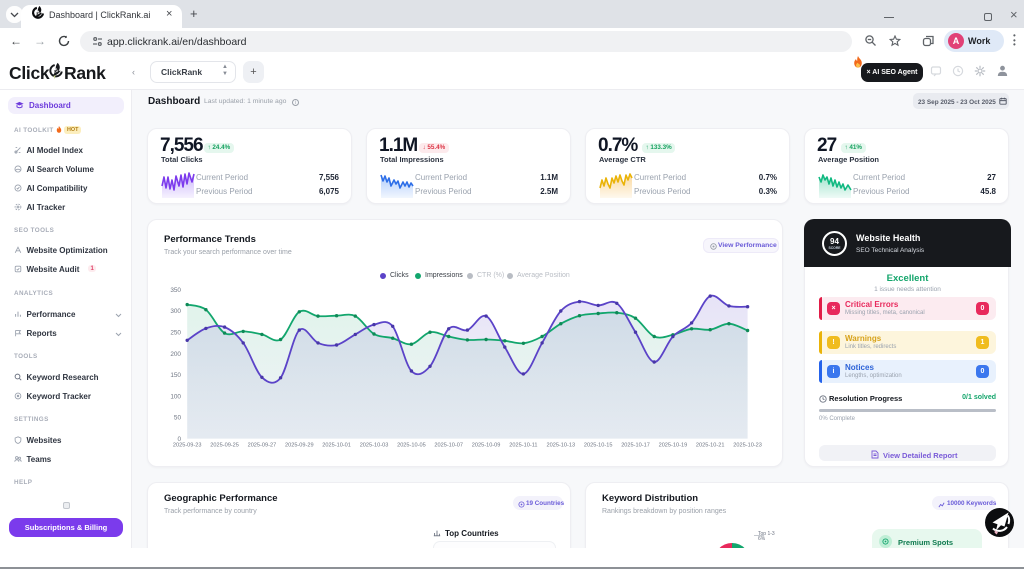 The width and height of the screenshot is (1024, 574). Describe the element at coordinates (747, 446) in the screenshot. I see `svg-text: 2025-10-23` at that location.